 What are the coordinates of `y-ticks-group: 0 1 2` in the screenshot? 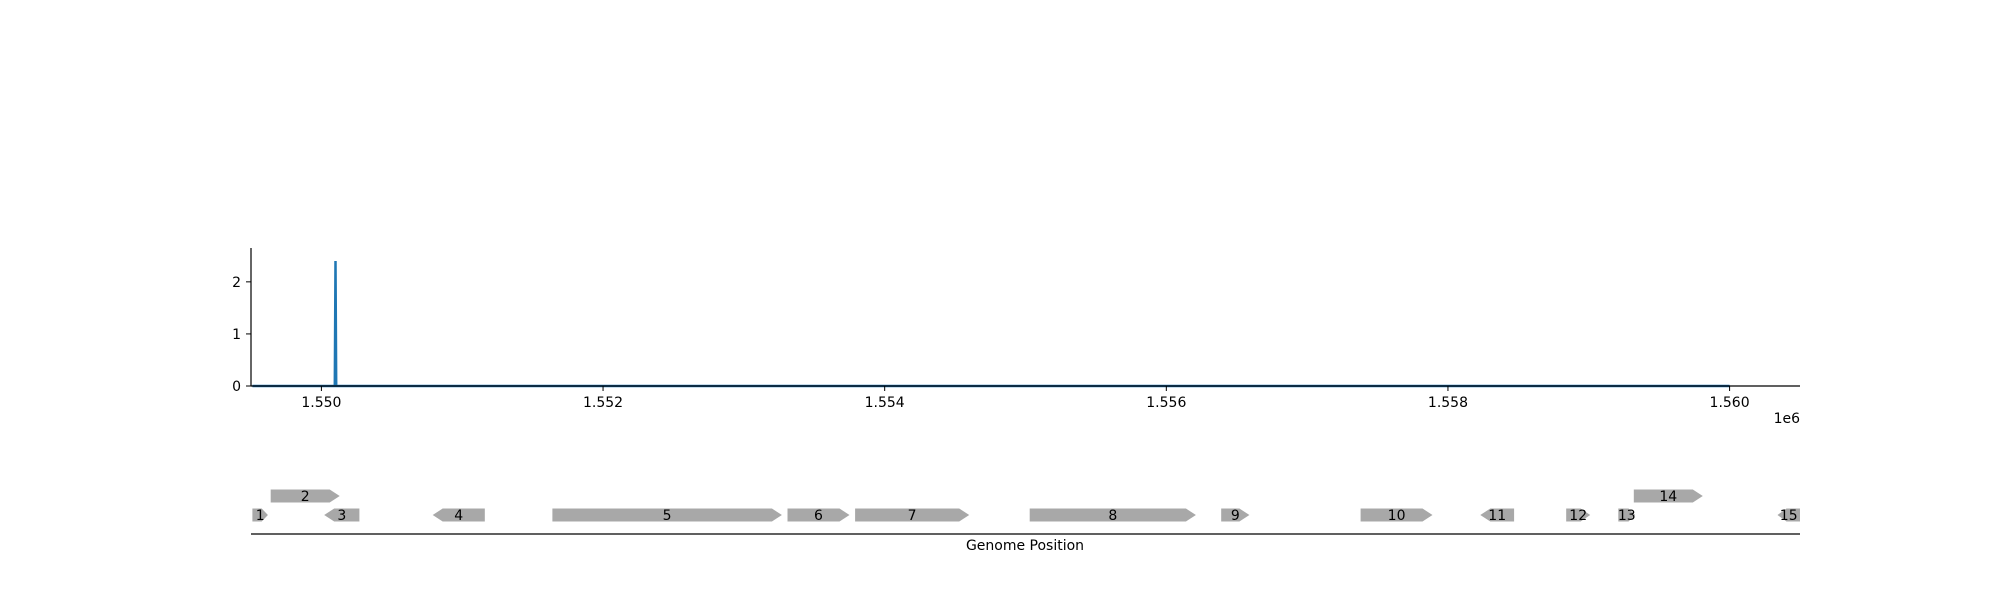 It's located at (241, 335).